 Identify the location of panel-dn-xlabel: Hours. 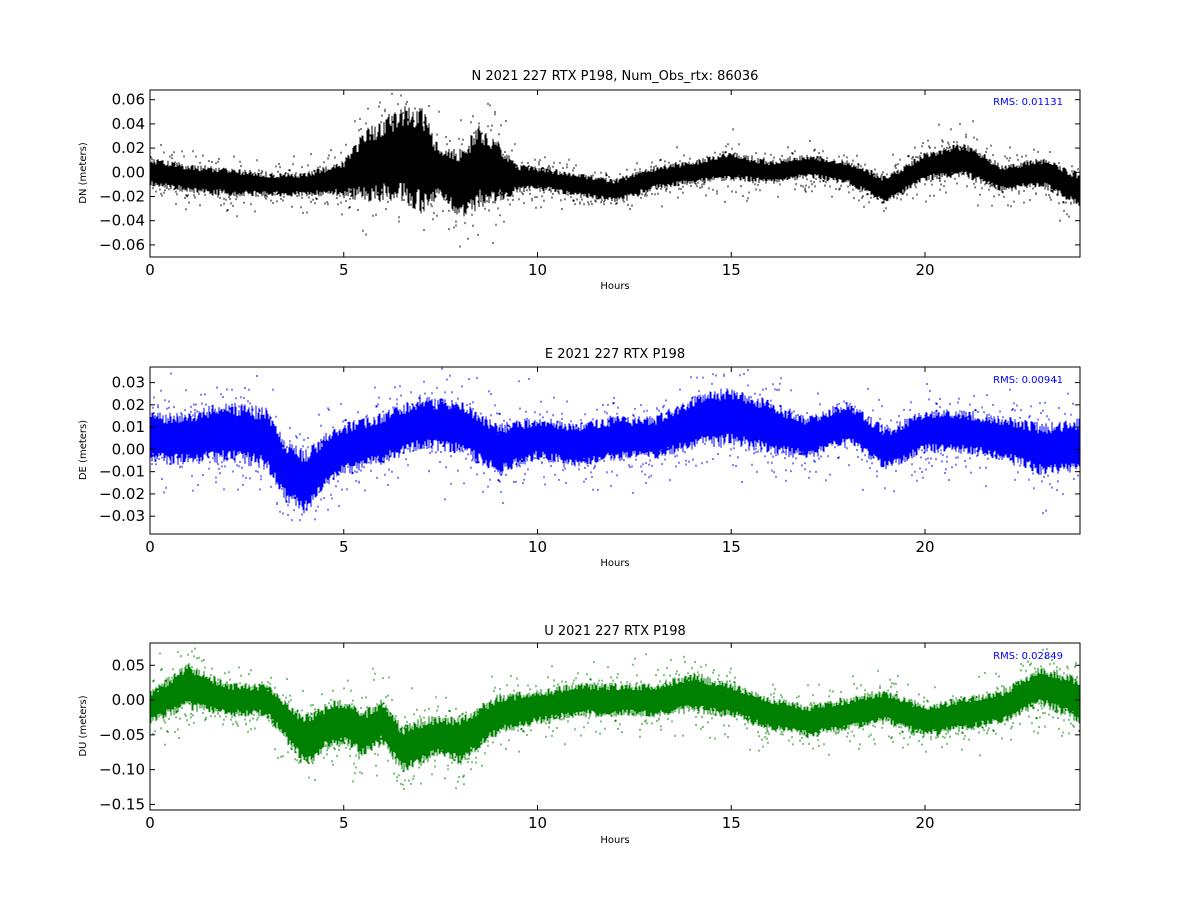
(614, 286).